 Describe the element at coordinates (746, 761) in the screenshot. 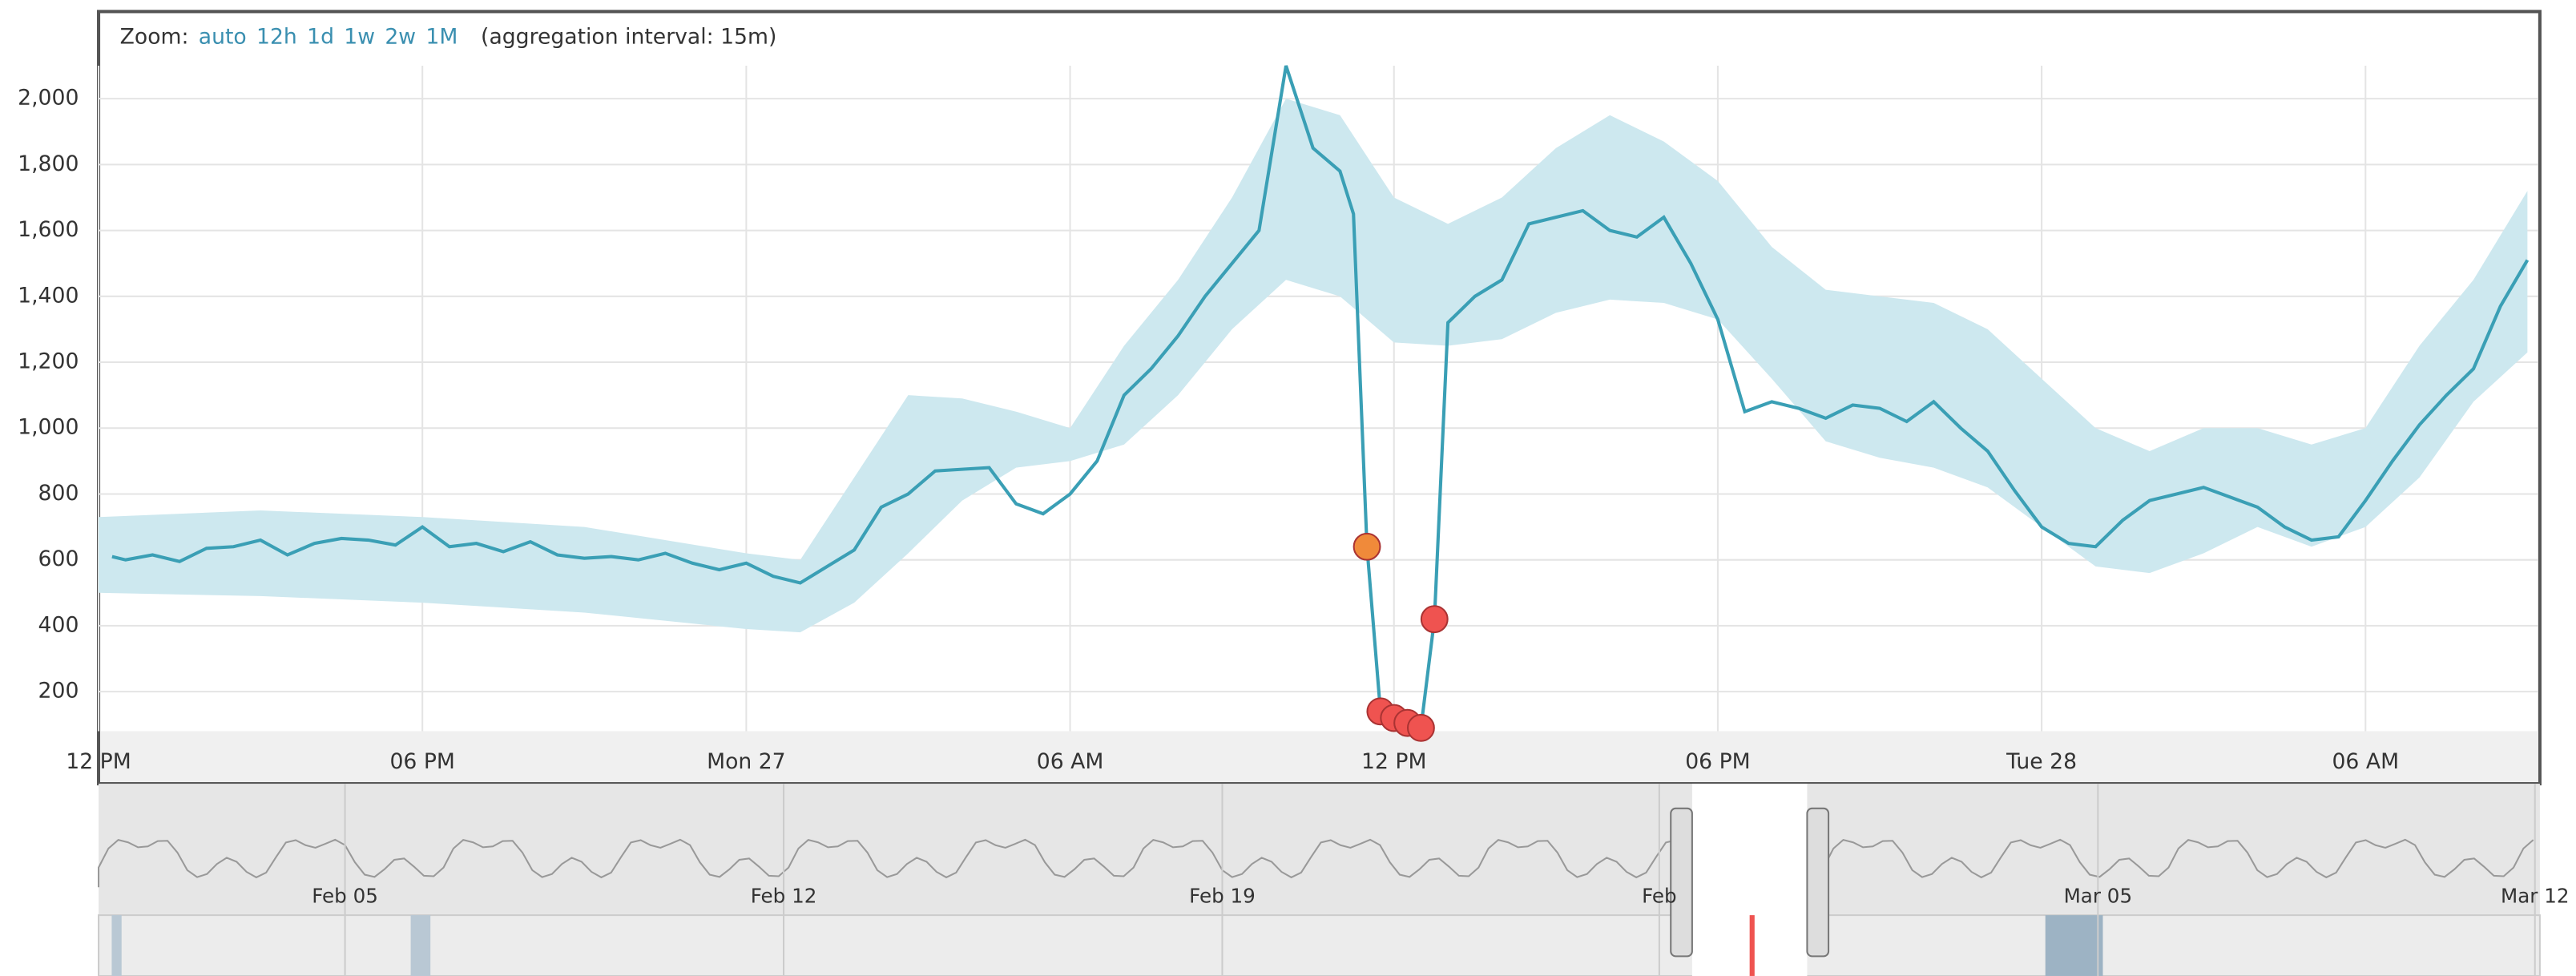

I see `x-tick-label: Mon 27` at that location.